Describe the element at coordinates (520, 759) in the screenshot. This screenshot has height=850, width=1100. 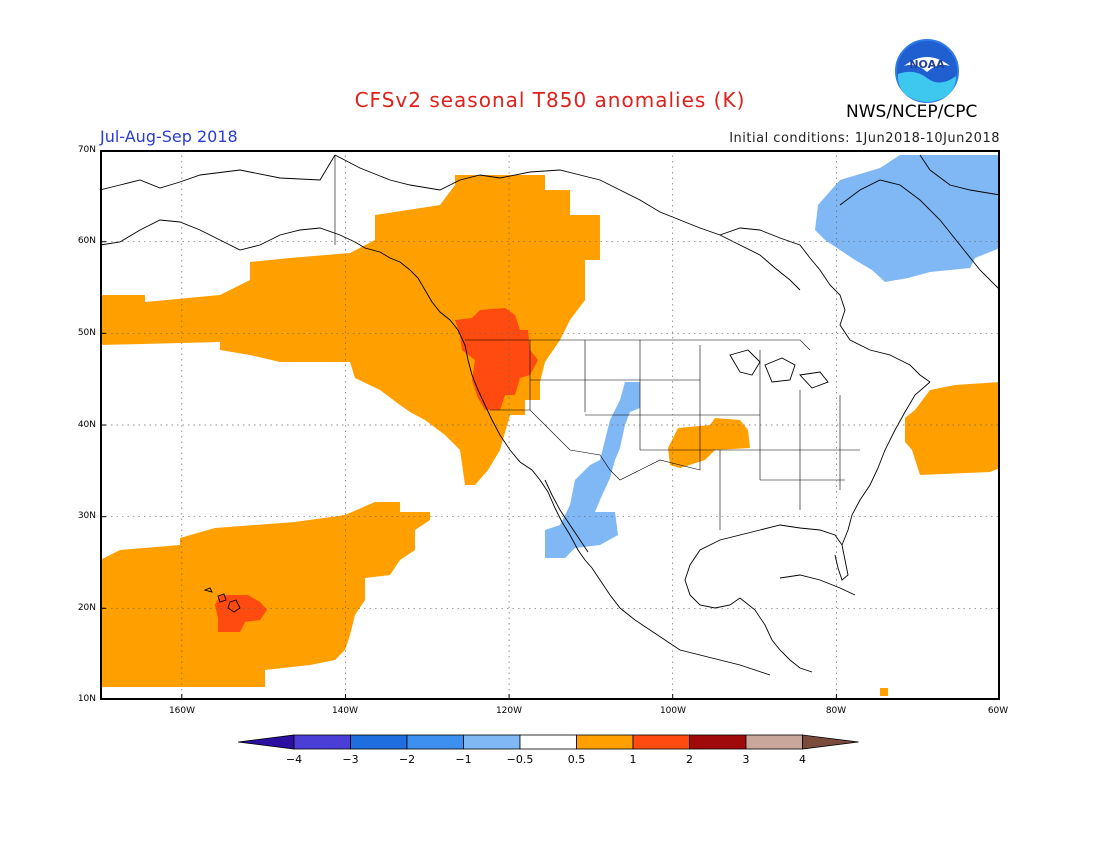
I see `colorbar-label: −0.5` at that location.